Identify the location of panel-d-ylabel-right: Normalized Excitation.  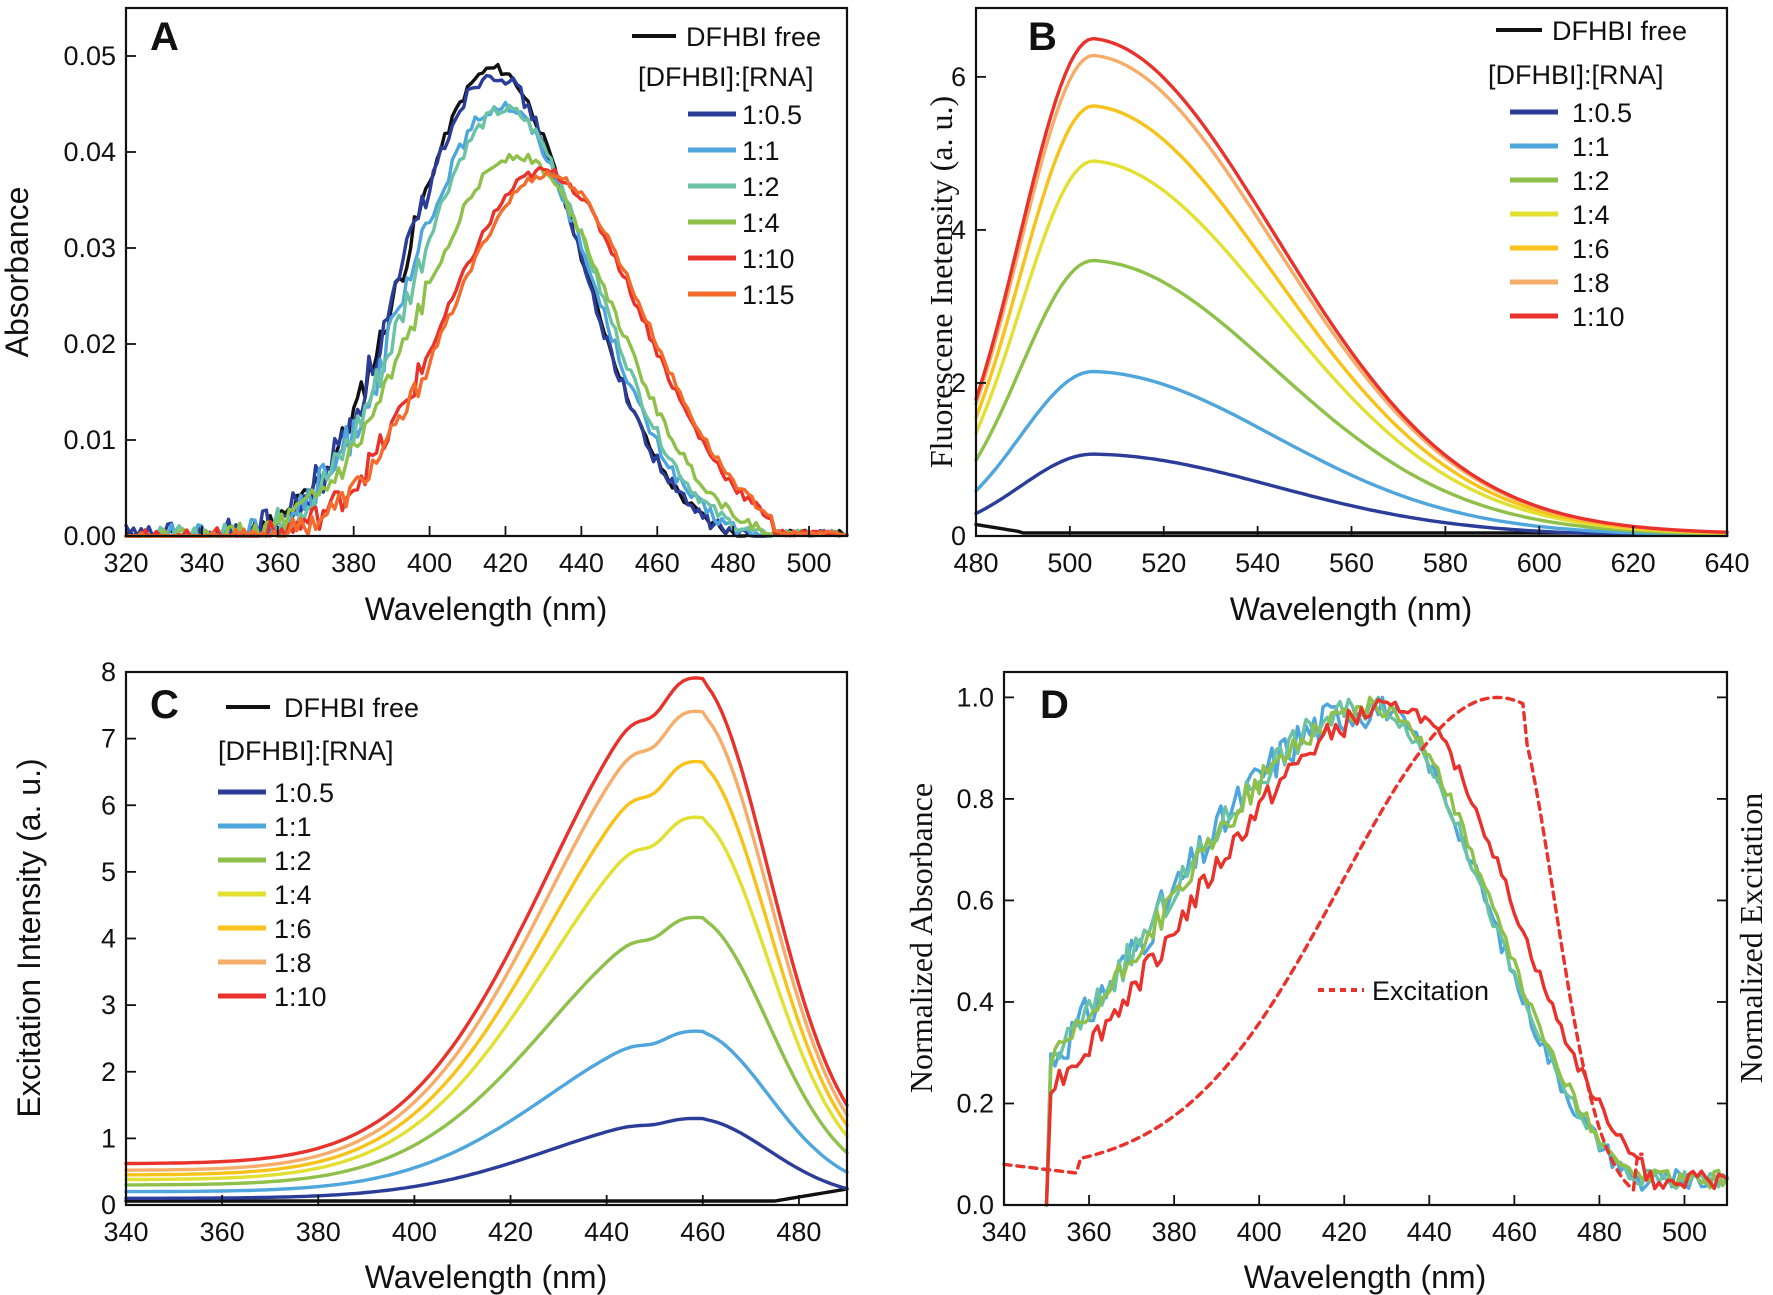
(1751, 938).